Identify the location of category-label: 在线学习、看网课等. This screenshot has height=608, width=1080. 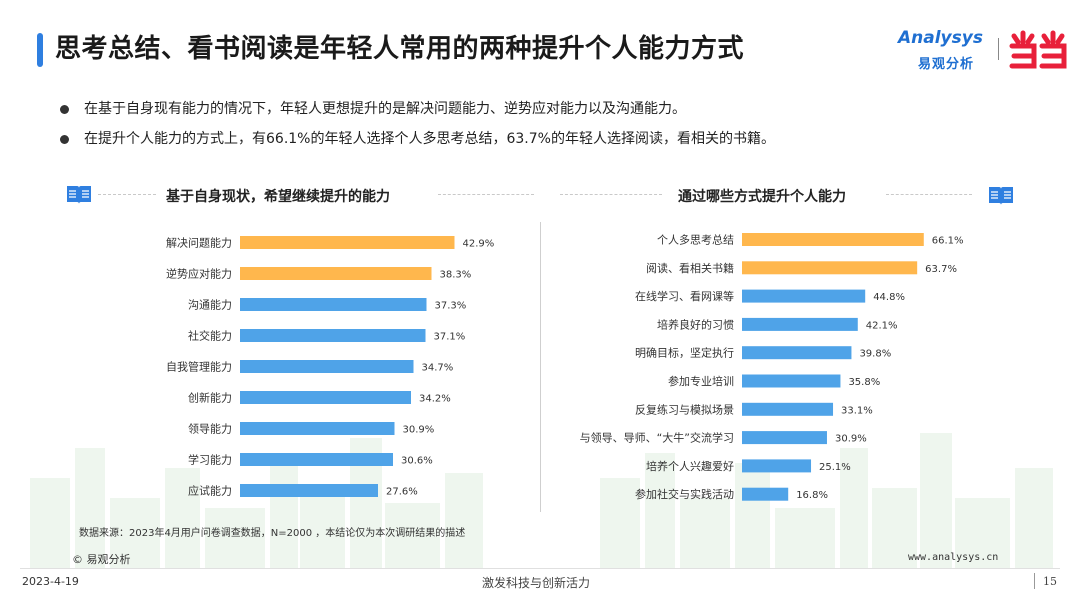
(684, 296).